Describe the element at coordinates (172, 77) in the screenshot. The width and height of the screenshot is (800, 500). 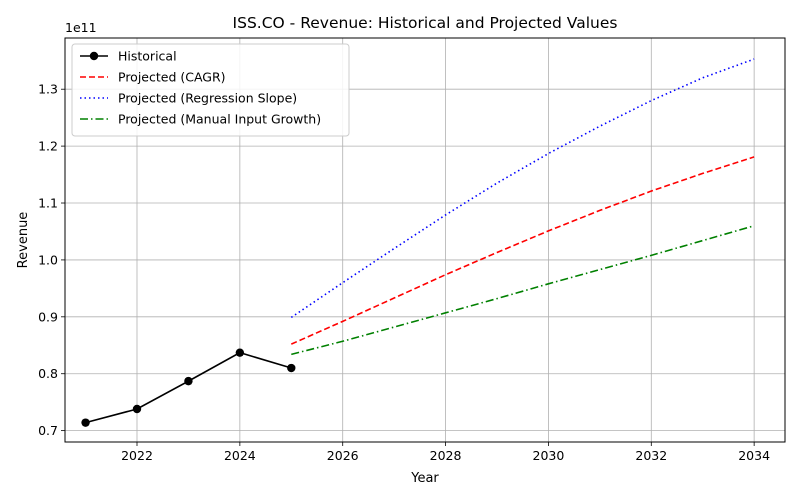
I see `legend-entry: Projected (CAGR)` at that location.